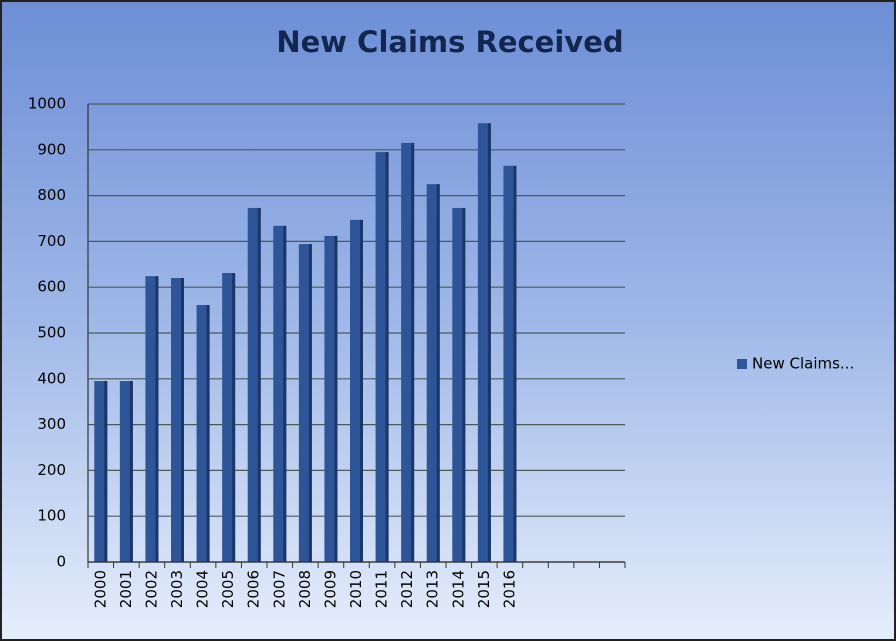 This screenshot has width=896, height=641. I want to click on x-tick-label: 2015, so click(484, 589).